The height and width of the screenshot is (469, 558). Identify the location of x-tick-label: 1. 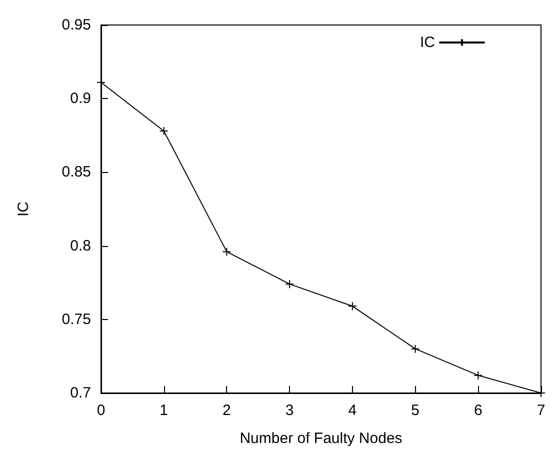
(164, 410).